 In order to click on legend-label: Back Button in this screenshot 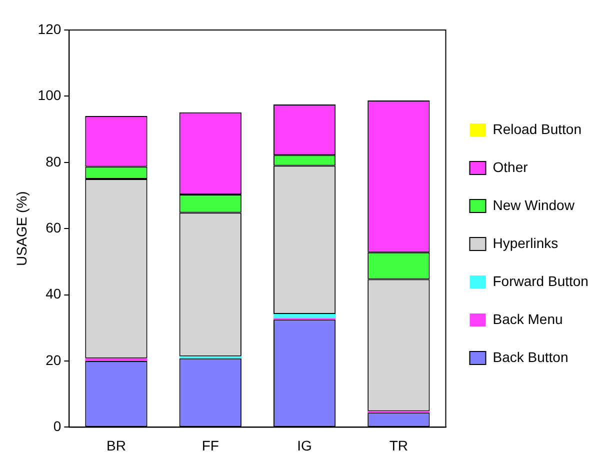, I will do `click(530, 356)`.